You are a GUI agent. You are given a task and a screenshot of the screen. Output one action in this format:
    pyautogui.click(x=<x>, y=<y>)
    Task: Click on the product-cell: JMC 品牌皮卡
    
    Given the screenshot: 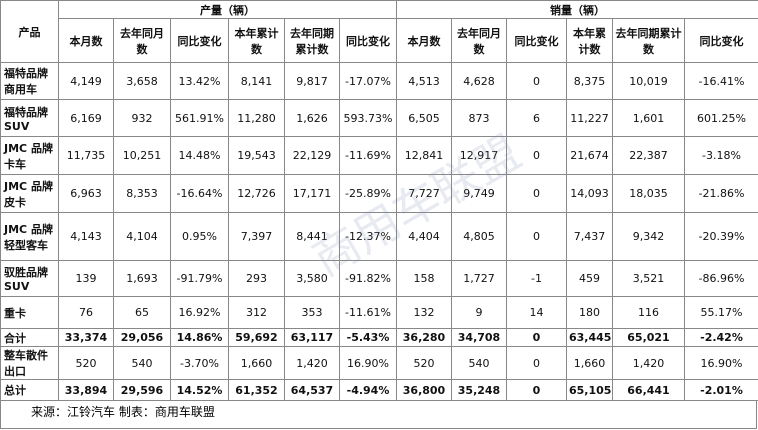 What is the action you would take?
    pyautogui.click(x=29, y=193)
    